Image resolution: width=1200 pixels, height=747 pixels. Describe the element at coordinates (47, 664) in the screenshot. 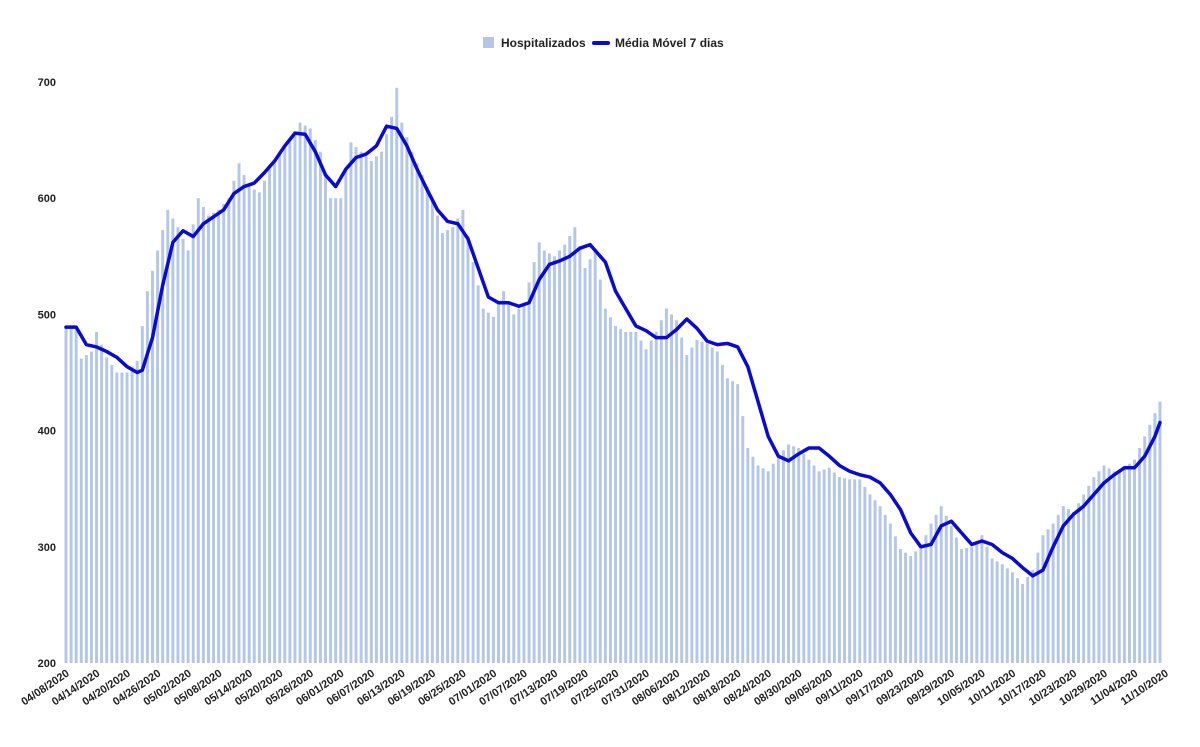

I see `y-tick-label: 200` at that location.